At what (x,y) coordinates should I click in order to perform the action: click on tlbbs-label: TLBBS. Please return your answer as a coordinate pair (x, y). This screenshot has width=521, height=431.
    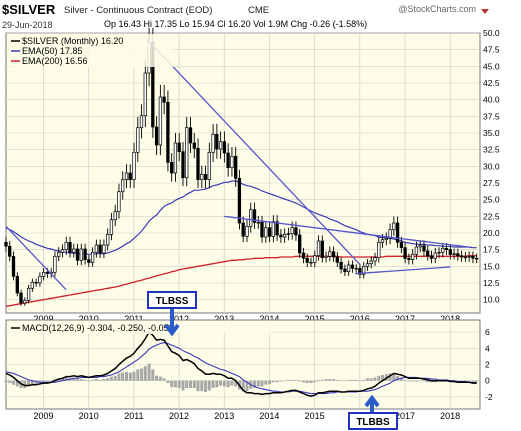
    Looking at the image, I should click on (373, 422).